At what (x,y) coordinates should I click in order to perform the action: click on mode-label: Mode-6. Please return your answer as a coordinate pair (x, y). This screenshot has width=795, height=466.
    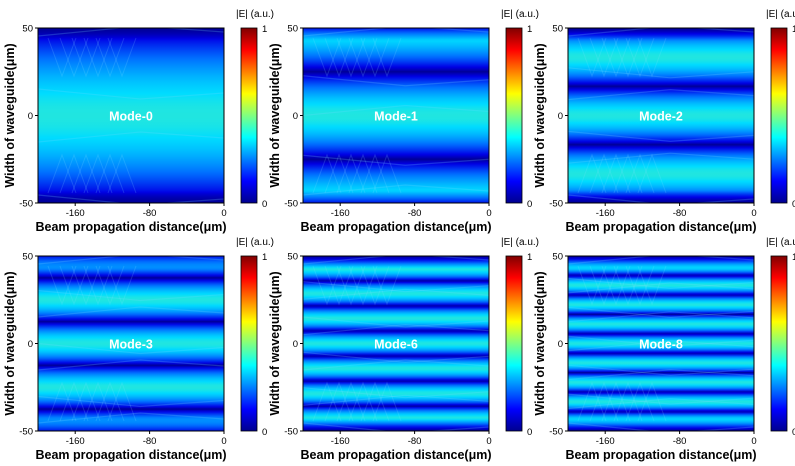
    Looking at the image, I should click on (396, 345).